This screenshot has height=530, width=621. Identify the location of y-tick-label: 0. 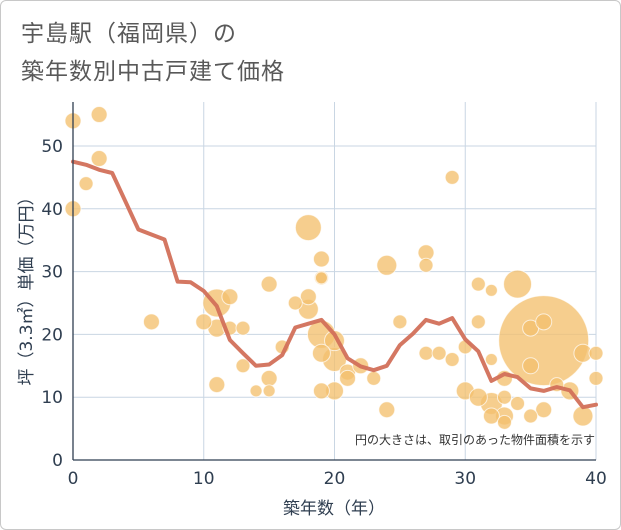
(57, 461).